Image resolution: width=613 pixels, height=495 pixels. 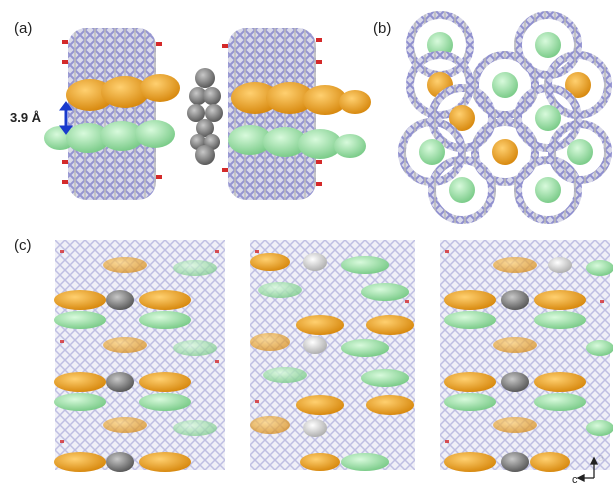 I want to click on panel-b-label: (b), so click(x=382, y=28).